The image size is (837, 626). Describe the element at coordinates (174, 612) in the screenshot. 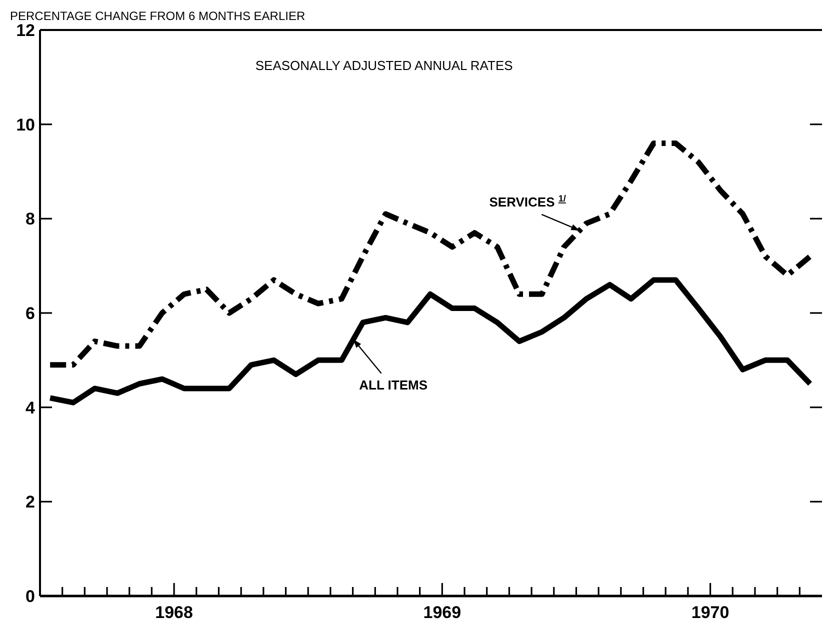

I see `x-tick-label: 1968` at that location.